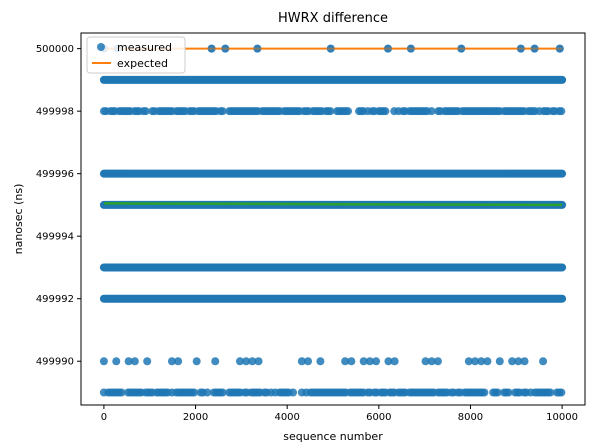 The image size is (589, 447). What do you see at coordinates (55, 299) in the screenshot?
I see `y-tick-label: 499992` at bounding box center [55, 299].